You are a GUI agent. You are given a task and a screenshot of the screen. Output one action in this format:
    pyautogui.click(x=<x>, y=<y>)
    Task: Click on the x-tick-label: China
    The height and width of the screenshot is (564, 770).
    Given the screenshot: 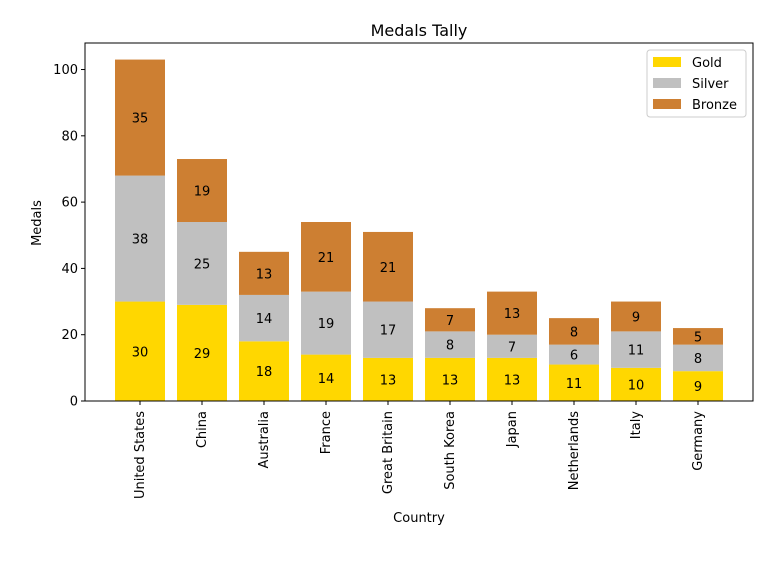 What is the action you would take?
    pyautogui.click(x=202, y=429)
    